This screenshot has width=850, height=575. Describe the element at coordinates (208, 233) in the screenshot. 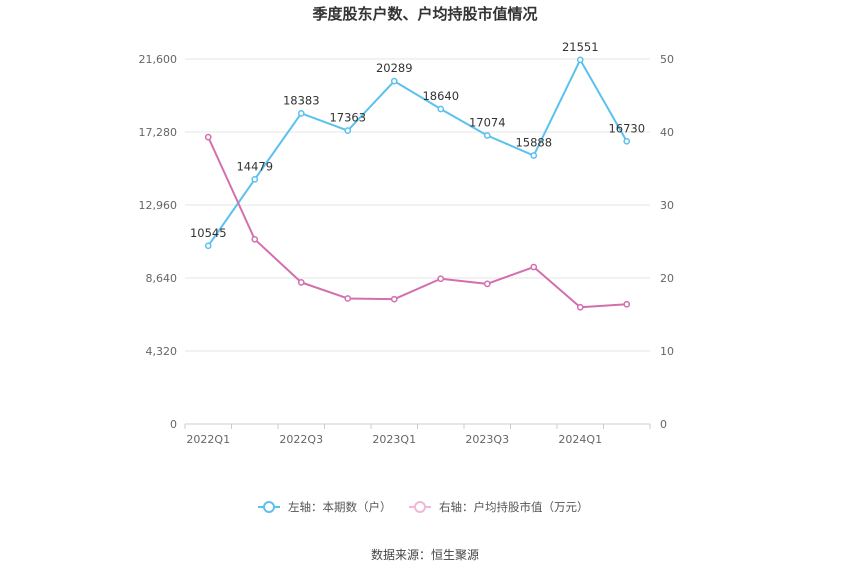

I see `data-label: 10545` at that location.